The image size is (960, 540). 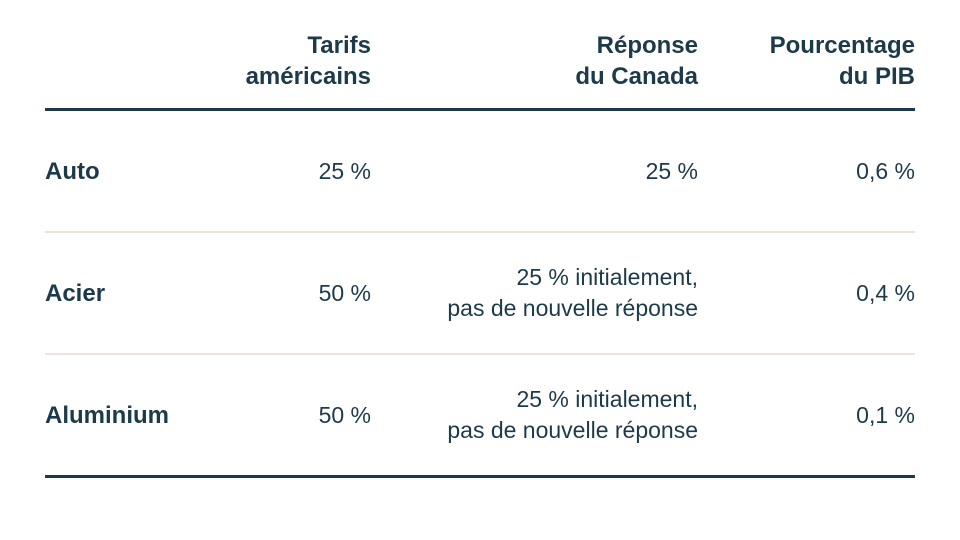 What do you see at coordinates (534, 171) in the screenshot?
I see `canada-response: 25 %` at bounding box center [534, 171].